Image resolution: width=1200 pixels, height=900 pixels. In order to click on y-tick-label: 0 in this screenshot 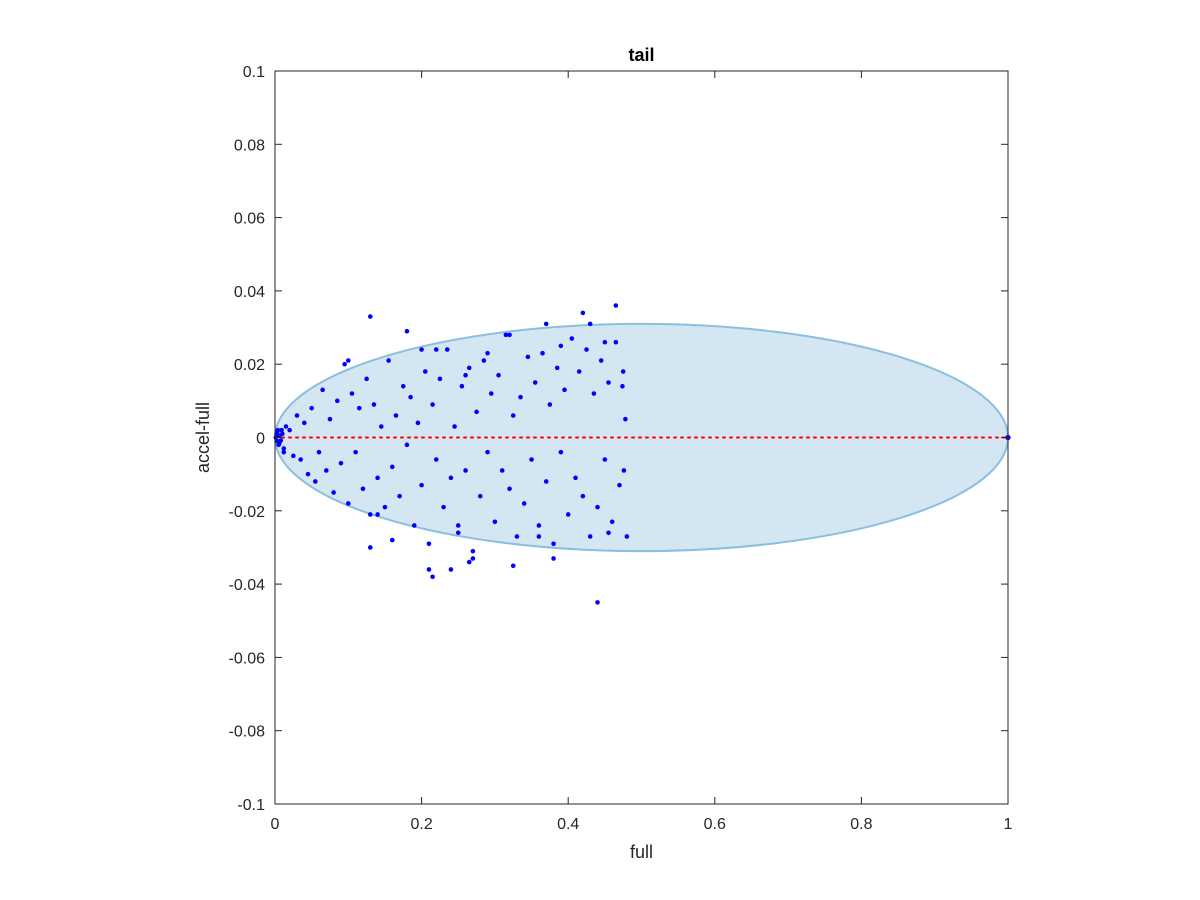, I will do `click(260, 439)`.